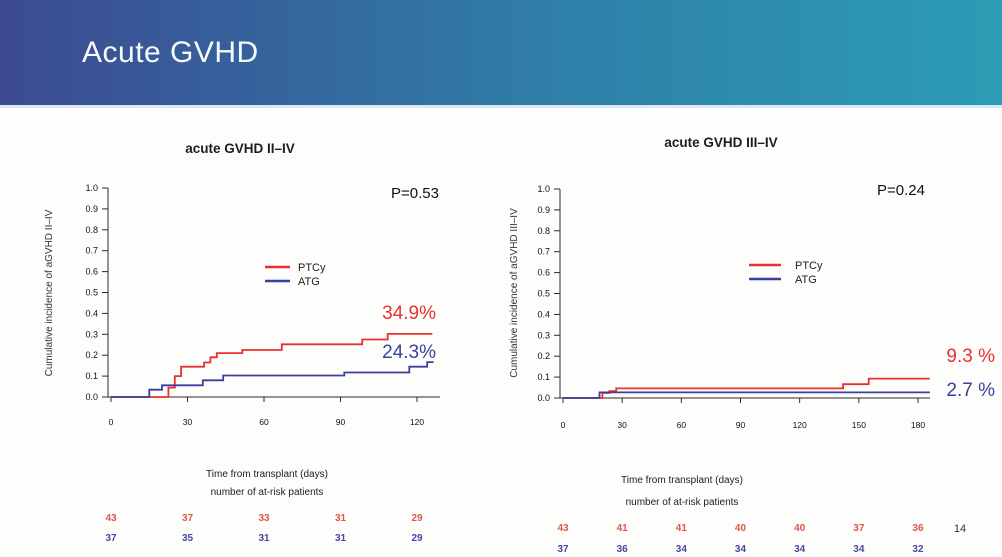  I want to click on at-risk-count-atg: 29, so click(417, 538).